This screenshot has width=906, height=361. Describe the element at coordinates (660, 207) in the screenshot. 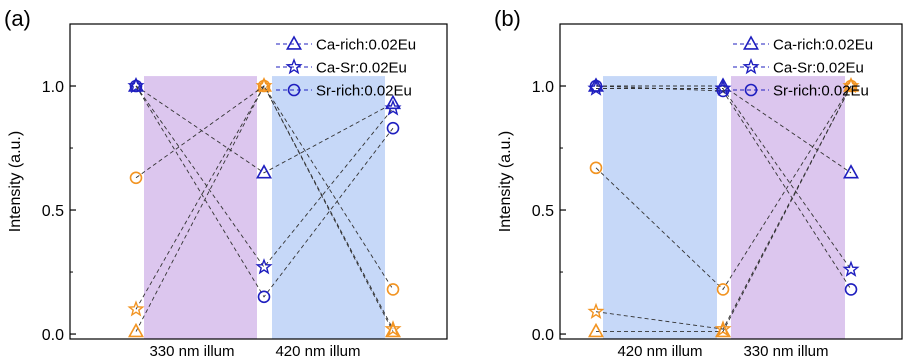

I see `illumination-band` at that location.